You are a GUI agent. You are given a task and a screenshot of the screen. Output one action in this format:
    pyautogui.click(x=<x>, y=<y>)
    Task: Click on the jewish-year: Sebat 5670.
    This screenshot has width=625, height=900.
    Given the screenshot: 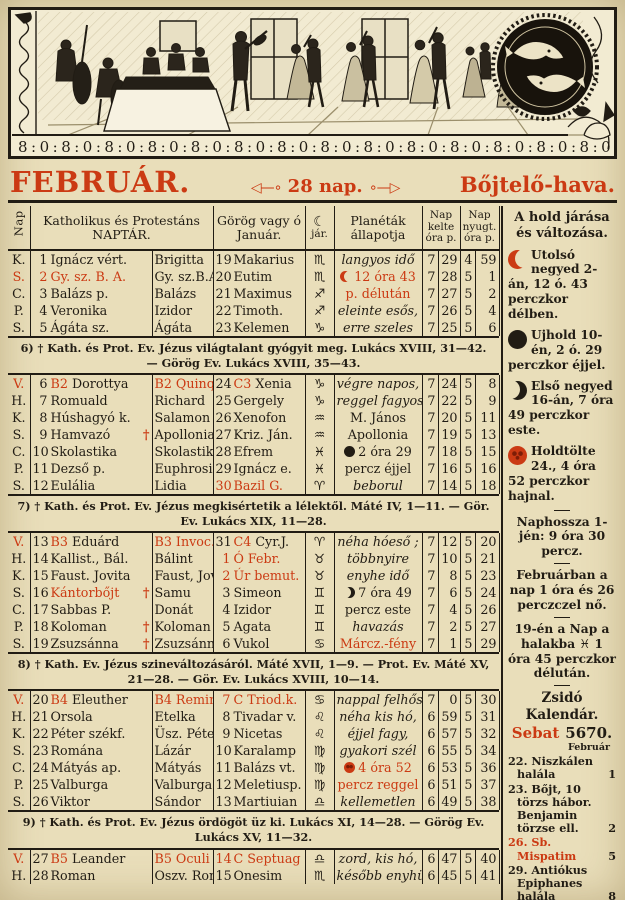 What is the action you would take?
    pyautogui.click(x=562, y=733)
    